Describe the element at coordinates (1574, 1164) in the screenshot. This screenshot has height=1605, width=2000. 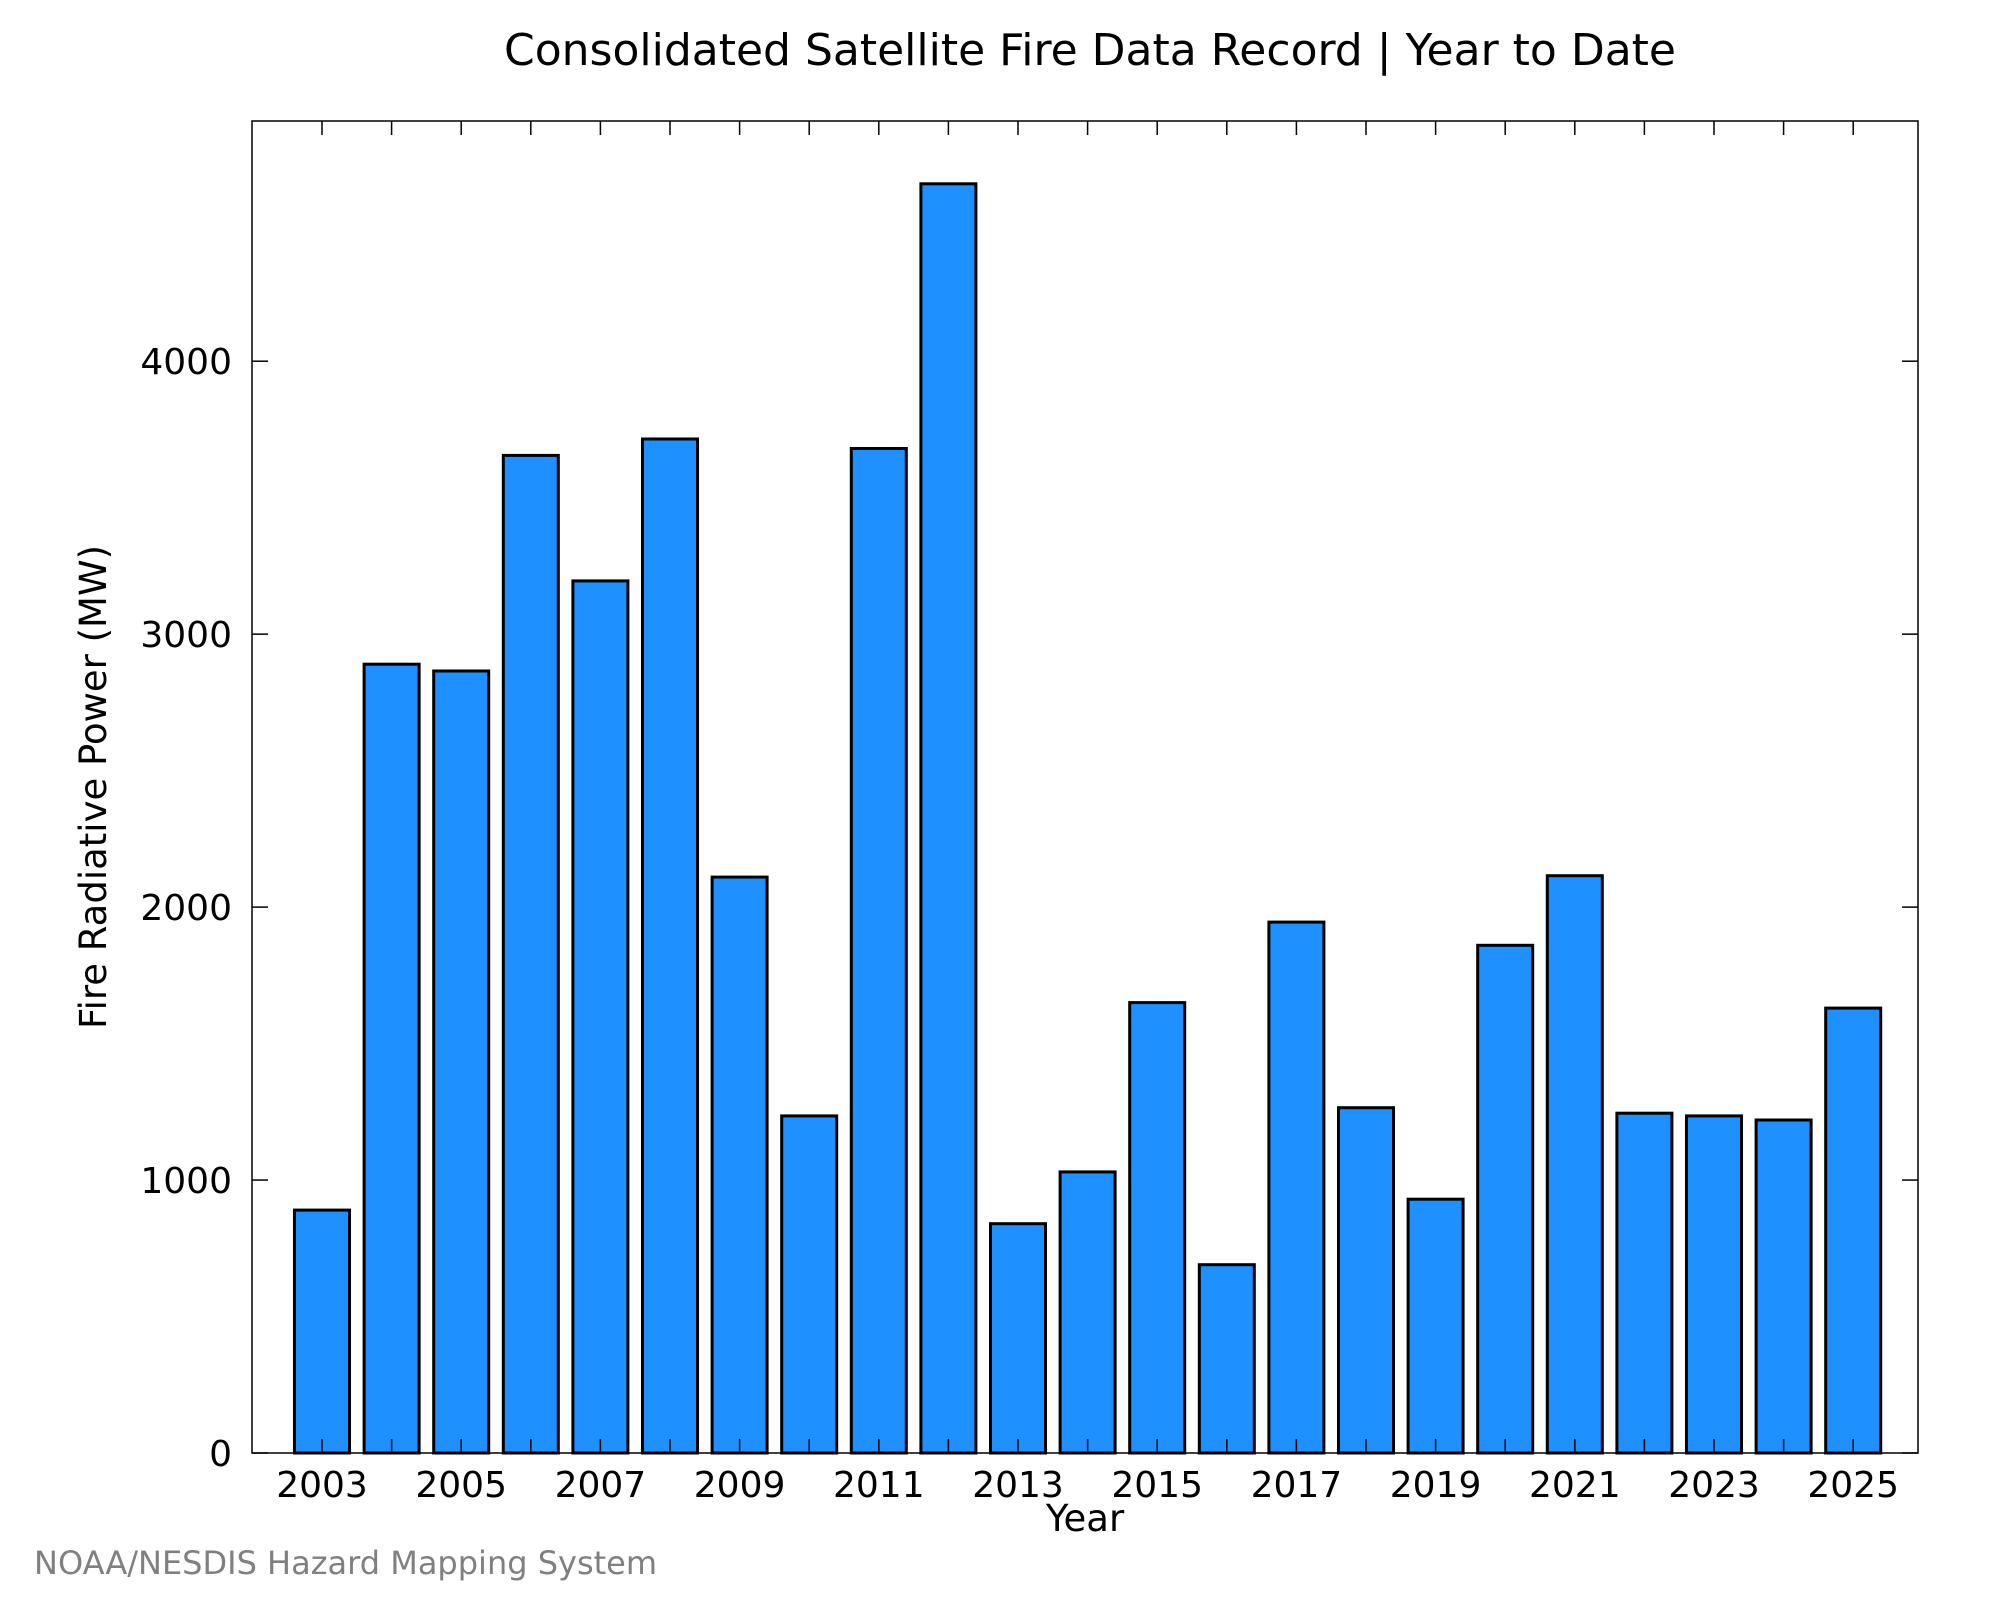
I see `bar-2021` at that location.